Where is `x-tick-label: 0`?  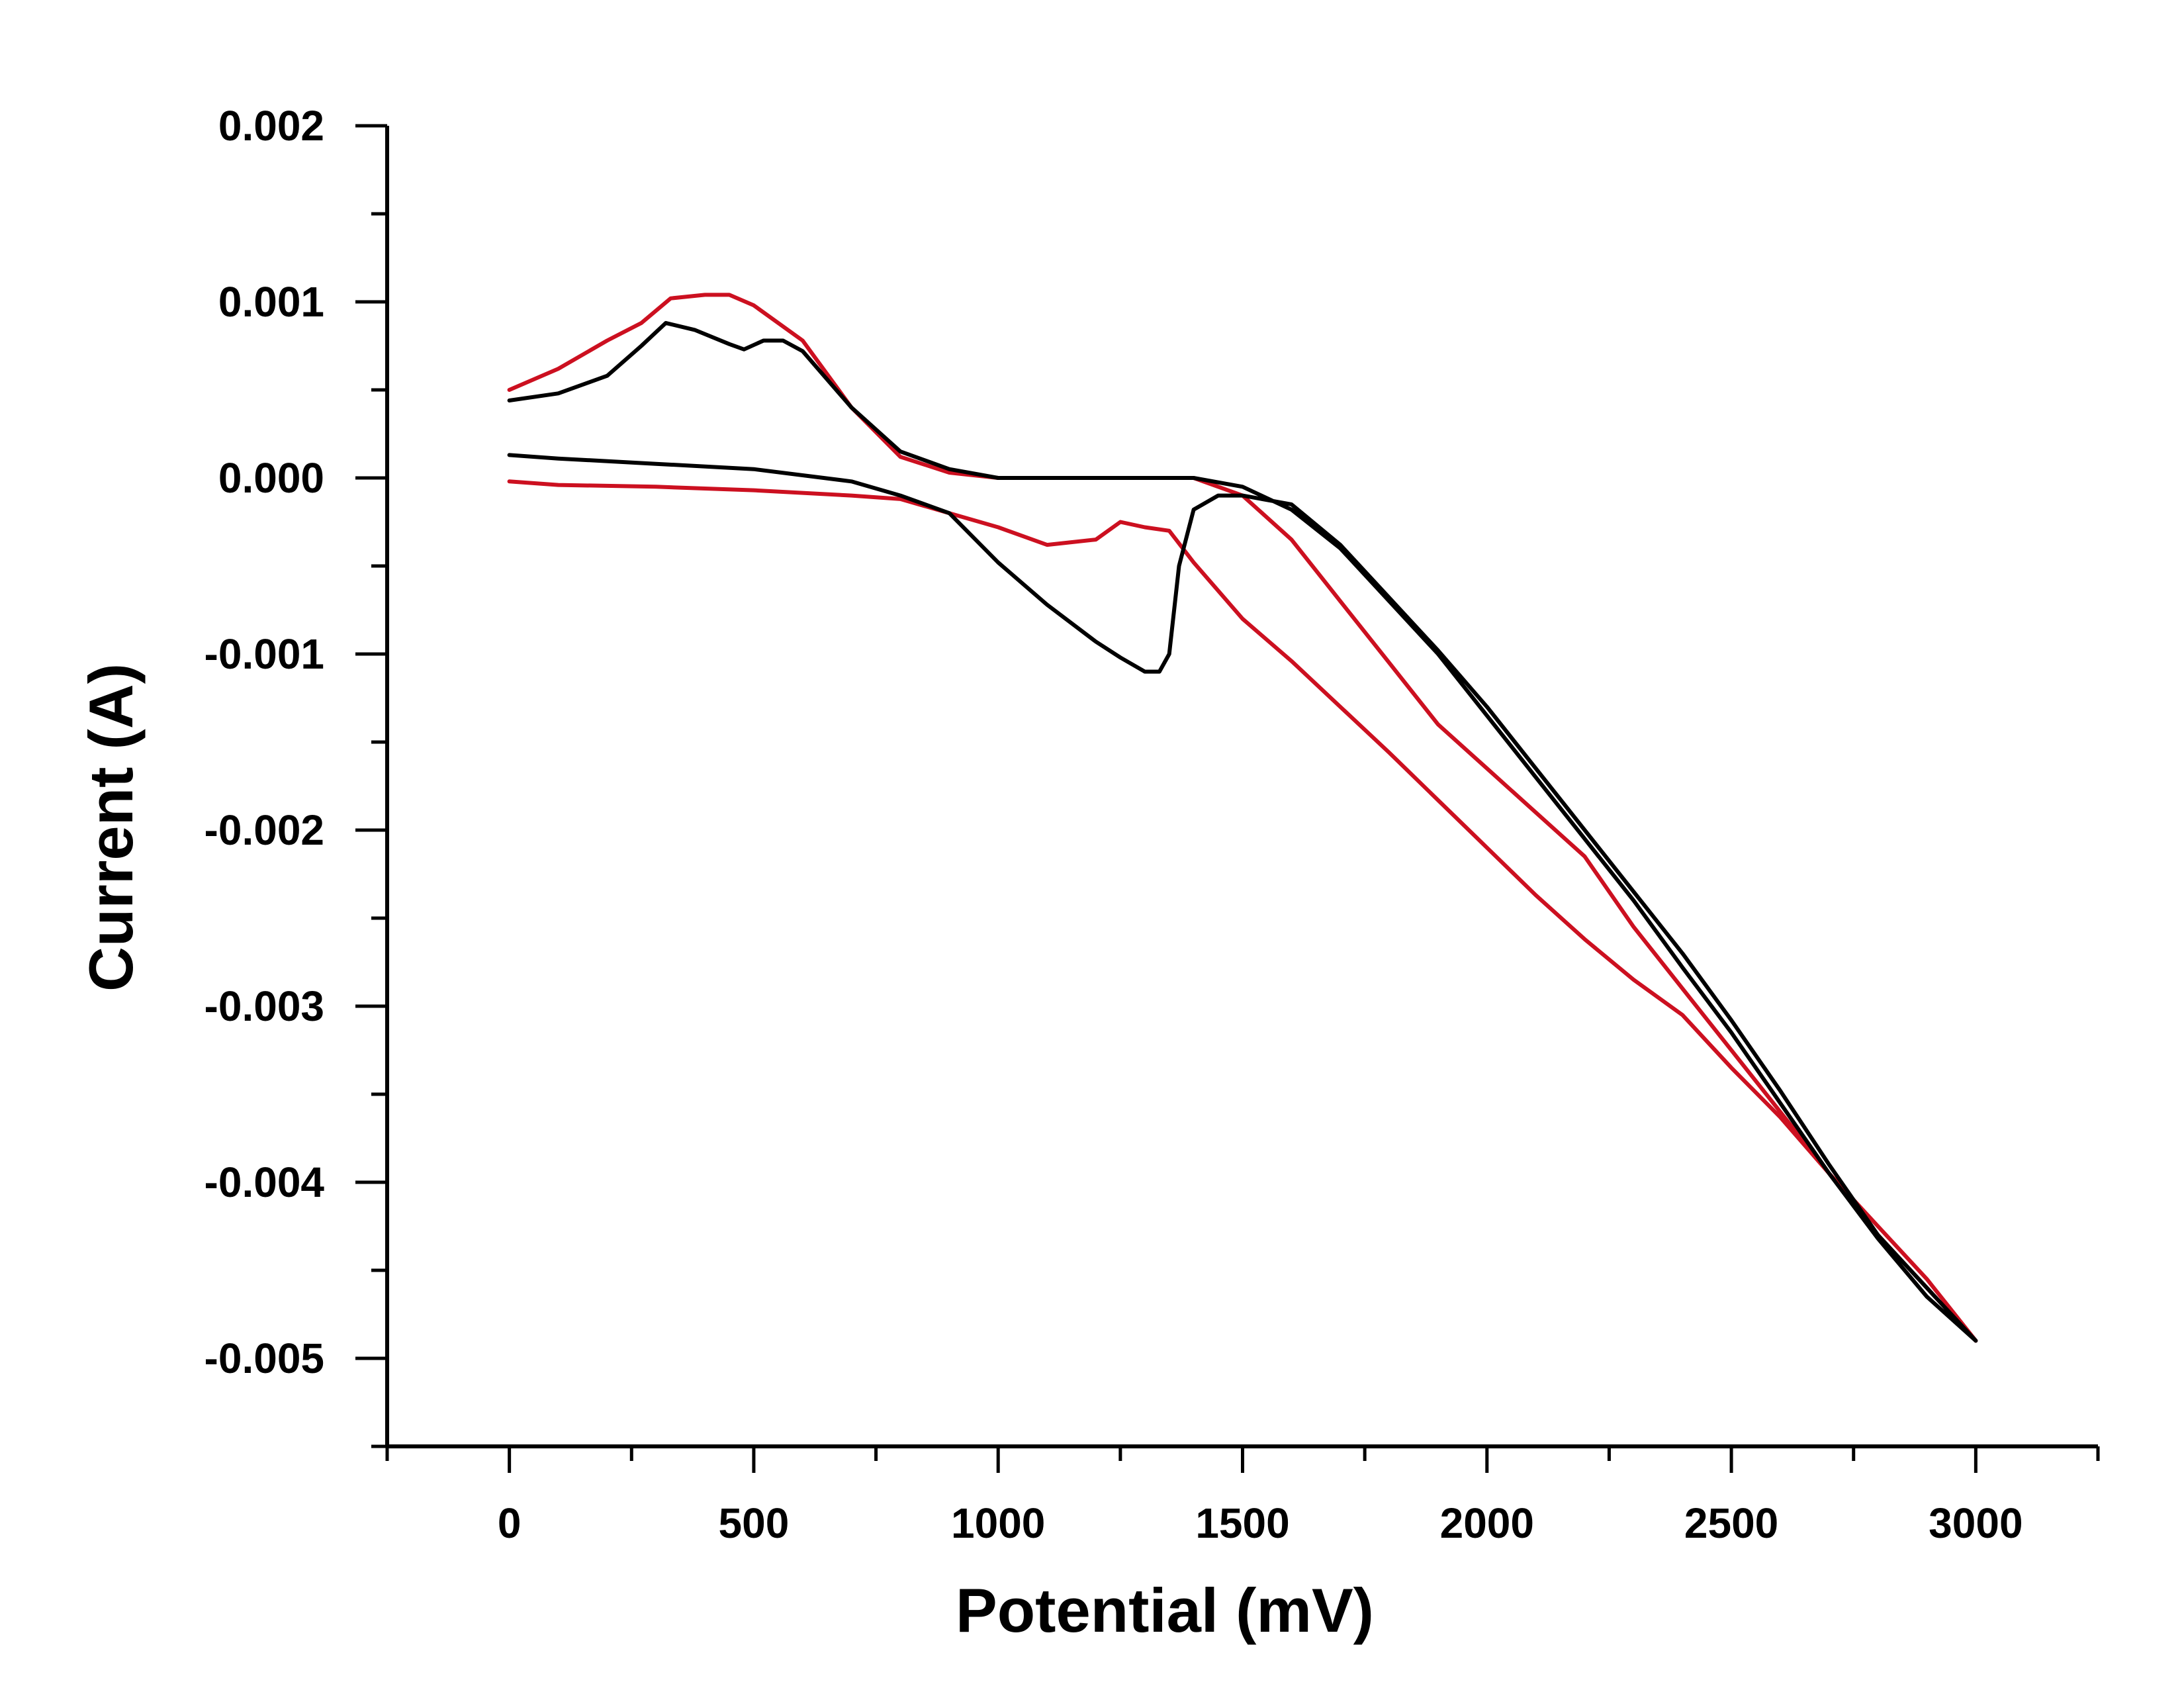
x-tick-label: 0 is located at coordinates (510, 1523).